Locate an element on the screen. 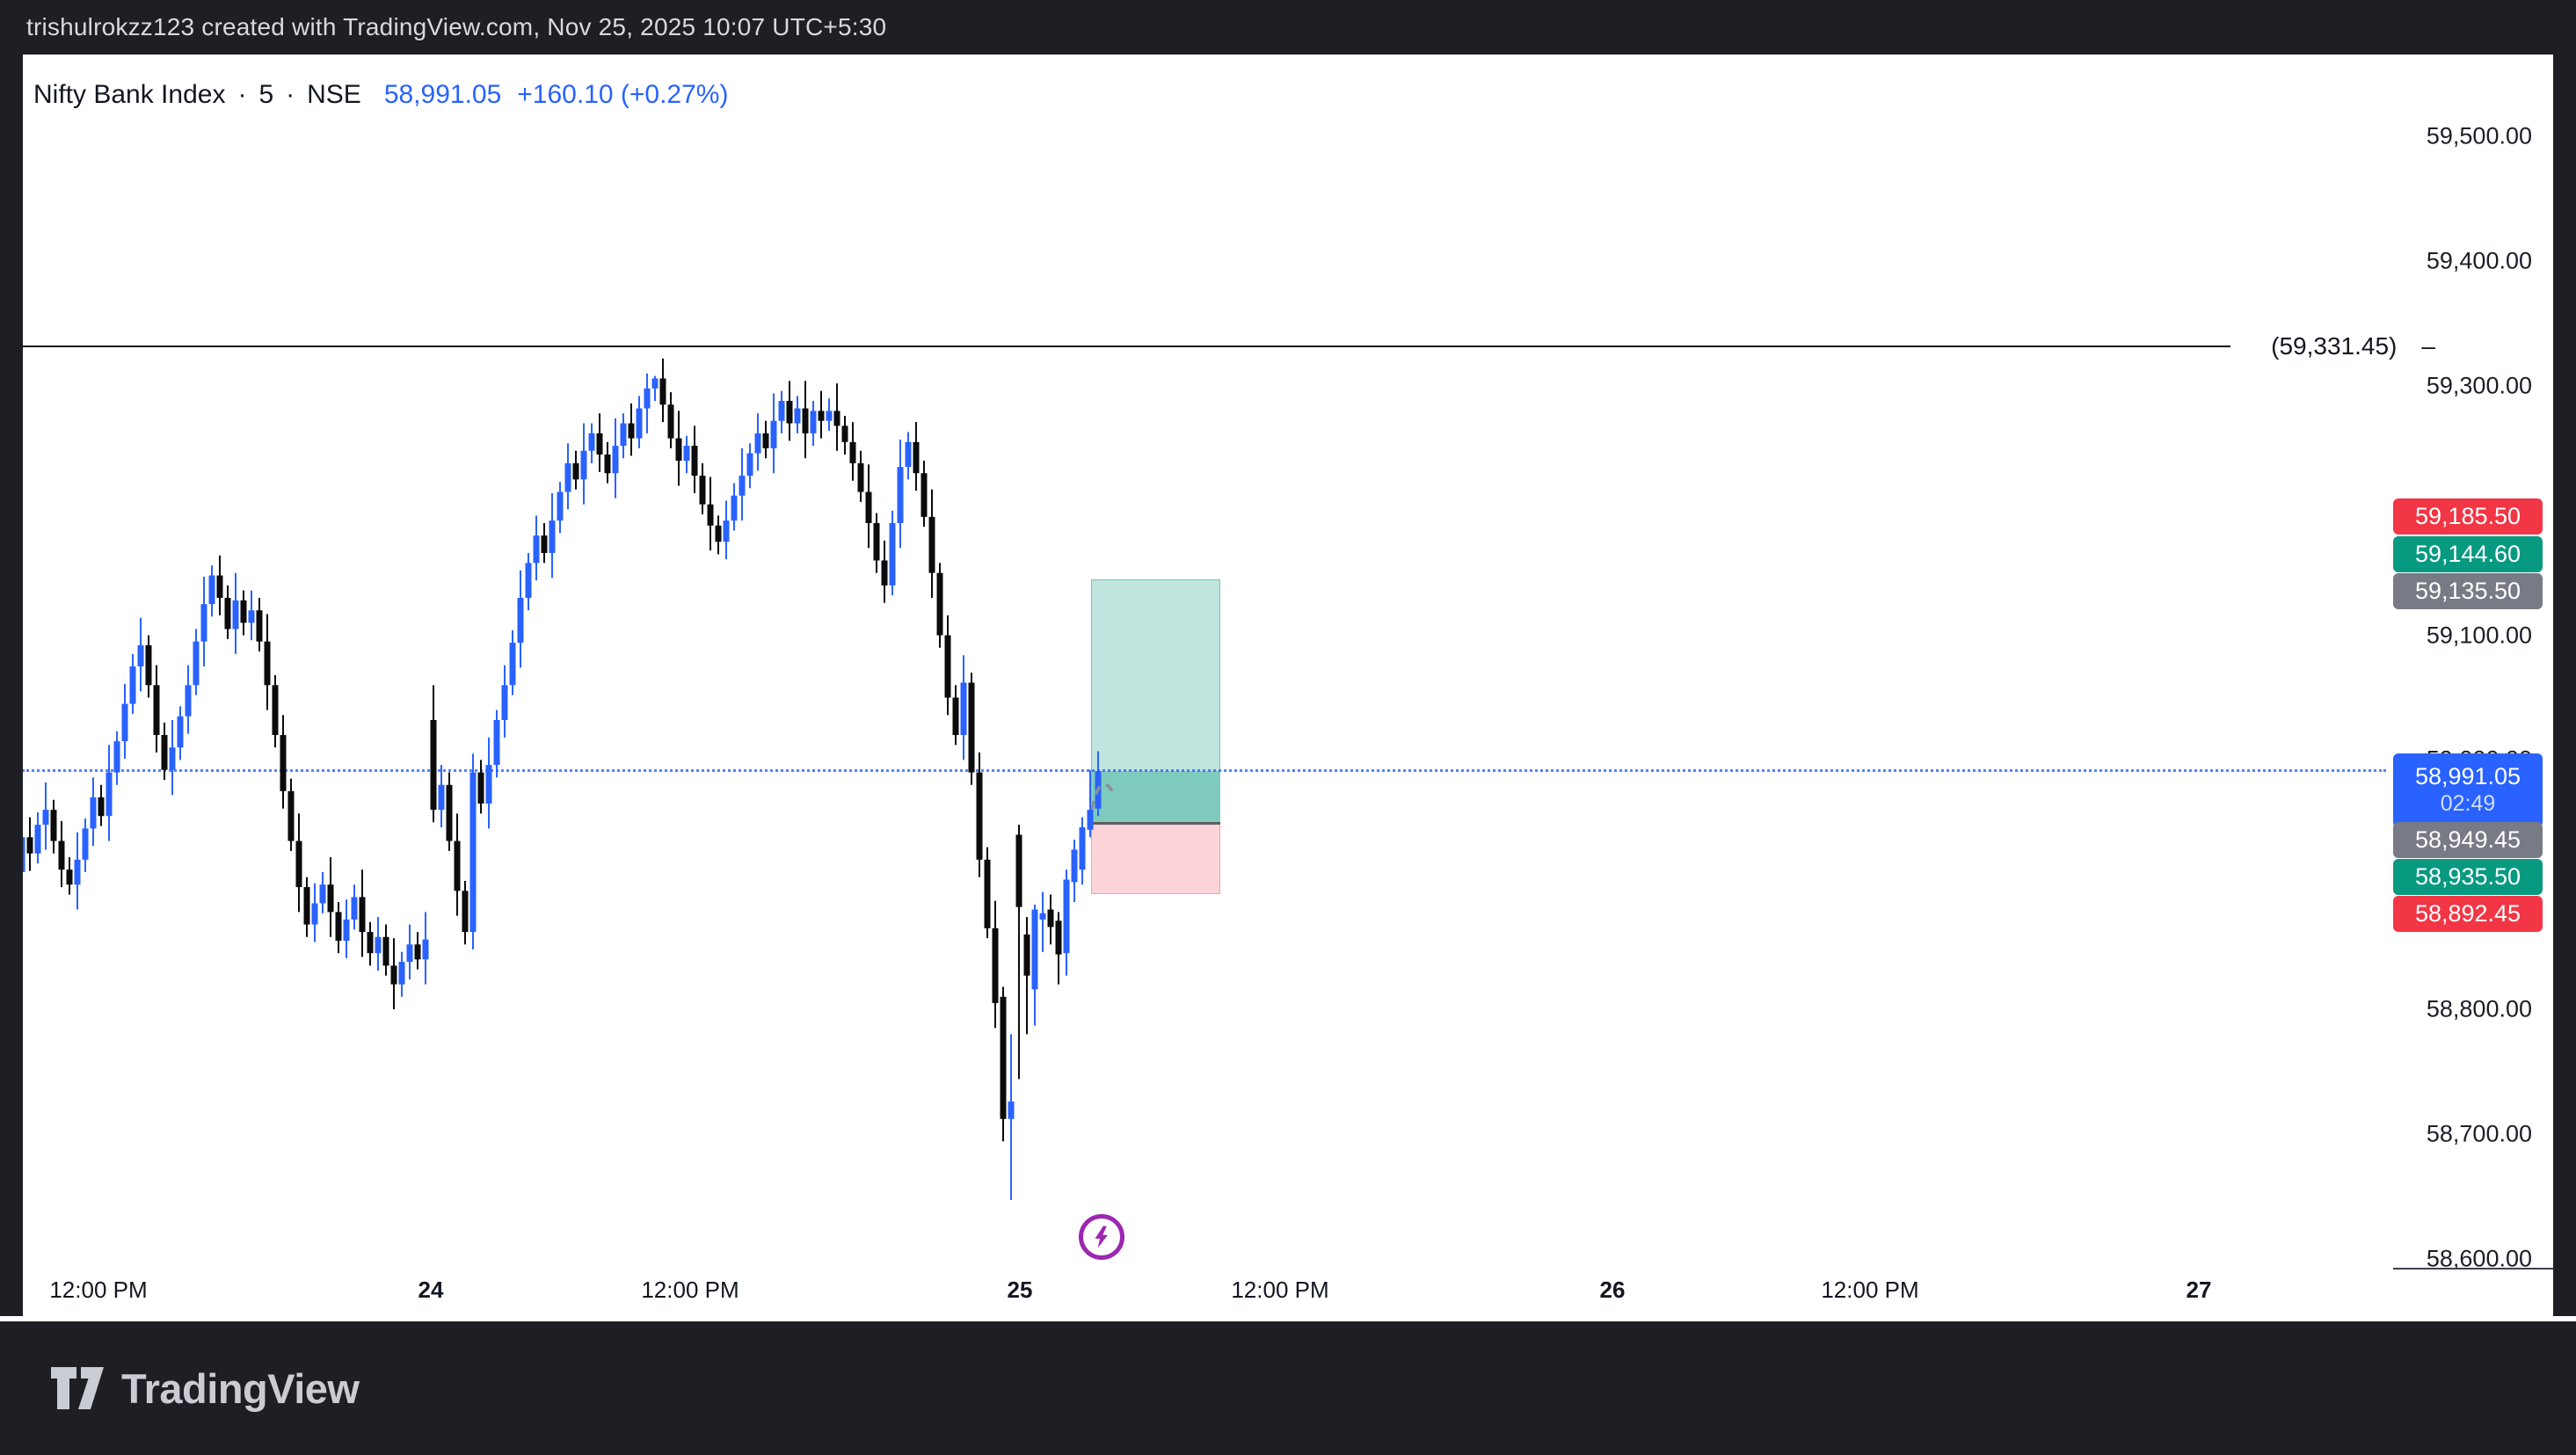  time-tick-27: 27 is located at coordinates (2199, 1290).